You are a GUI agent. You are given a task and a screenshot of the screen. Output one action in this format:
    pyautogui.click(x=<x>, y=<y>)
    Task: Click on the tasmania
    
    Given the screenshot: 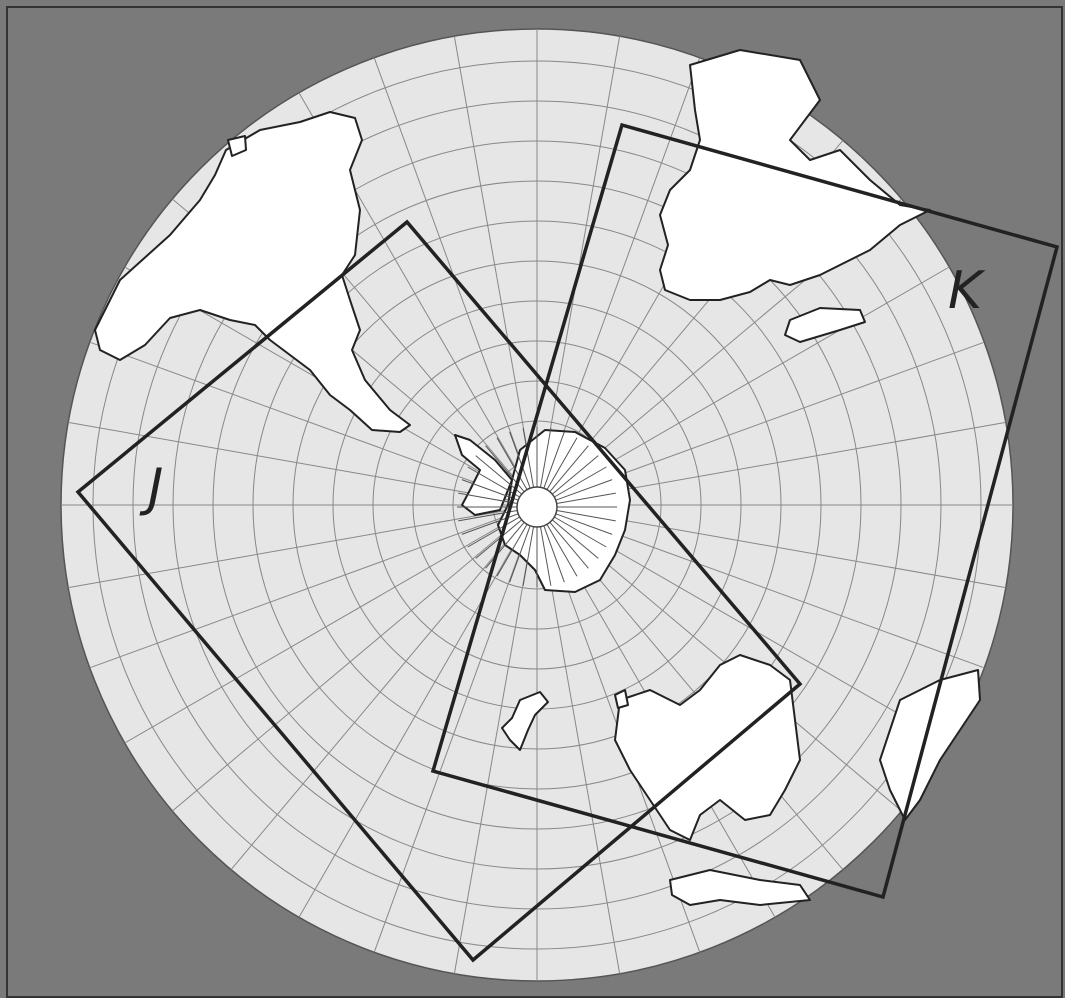 What is the action you would take?
    pyautogui.click(x=621, y=699)
    